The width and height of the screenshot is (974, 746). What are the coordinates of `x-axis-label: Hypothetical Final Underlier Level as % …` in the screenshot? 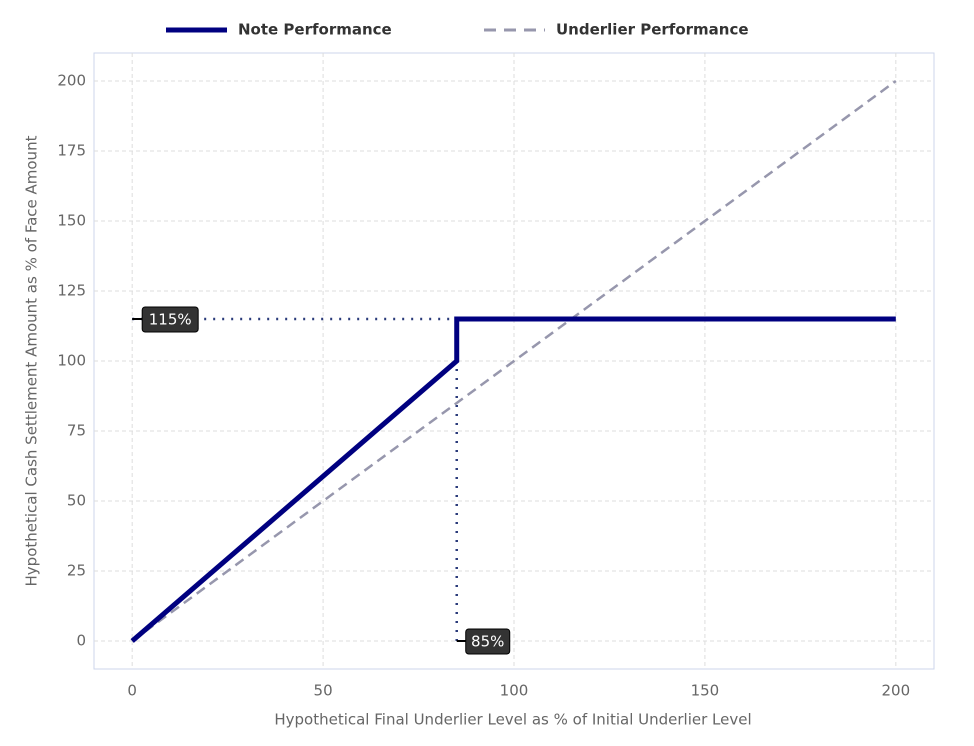 It's located at (512, 720).